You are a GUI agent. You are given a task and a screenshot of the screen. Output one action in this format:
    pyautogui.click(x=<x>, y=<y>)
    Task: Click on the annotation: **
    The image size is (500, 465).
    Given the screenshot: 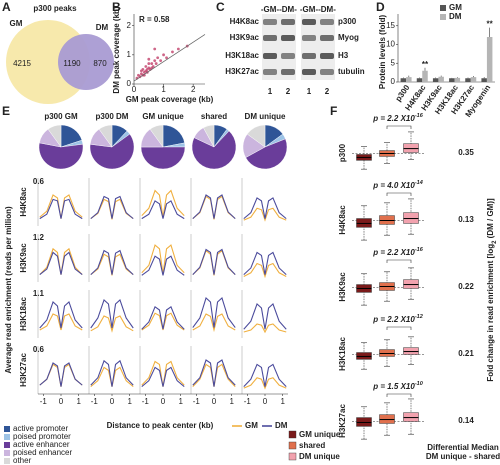 What is the action you would take?
    pyautogui.click(x=490, y=24)
    